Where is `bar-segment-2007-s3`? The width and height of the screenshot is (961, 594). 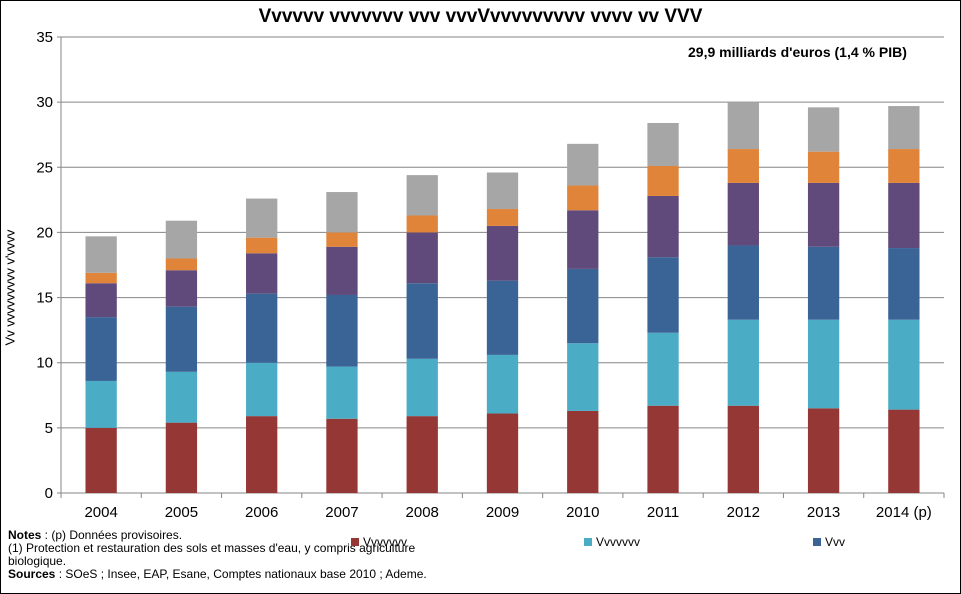
bar-segment-2007-s3 is located at coordinates (342, 330).